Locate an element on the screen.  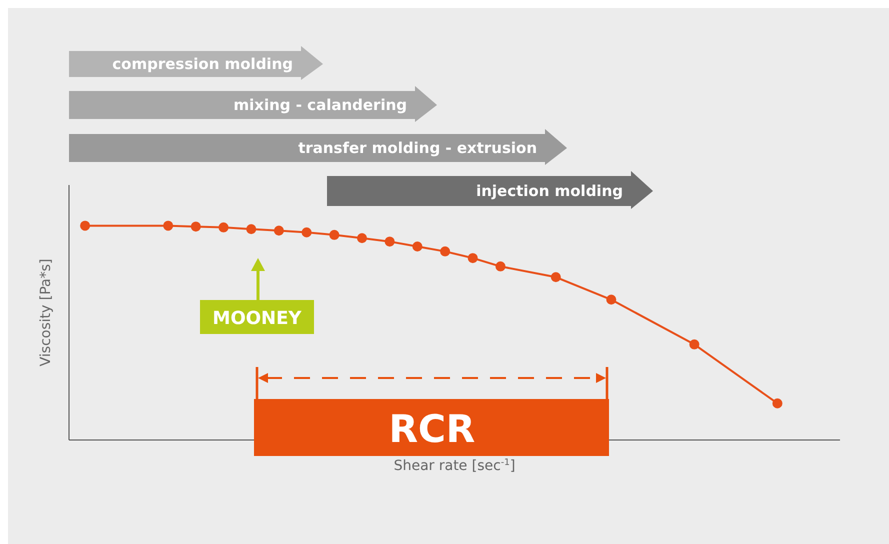
text: injection molding is located at coordinates (549, 191).